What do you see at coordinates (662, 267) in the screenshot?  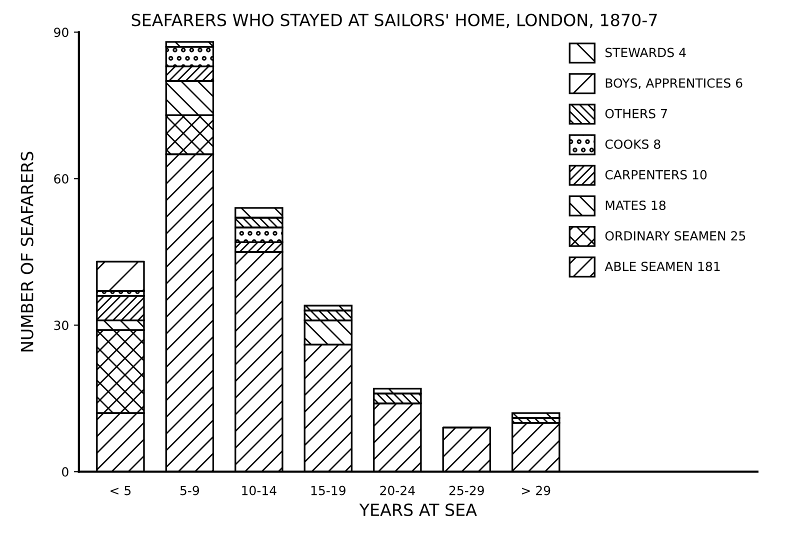 I see `legend-label: ABLE SEAMEN 181` at bounding box center [662, 267].